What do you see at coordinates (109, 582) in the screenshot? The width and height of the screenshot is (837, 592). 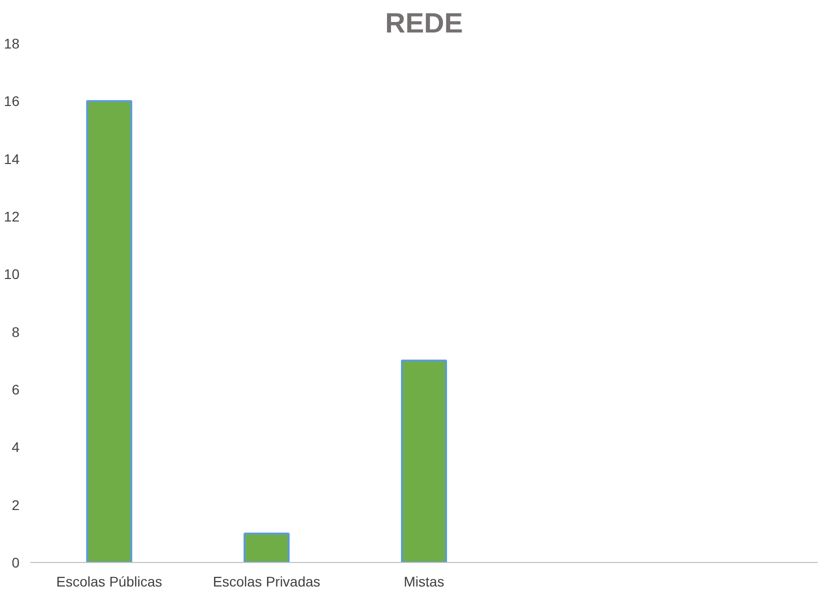 I see `x-tick-label: Escolas Públicas` at bounding box center [109, 582].